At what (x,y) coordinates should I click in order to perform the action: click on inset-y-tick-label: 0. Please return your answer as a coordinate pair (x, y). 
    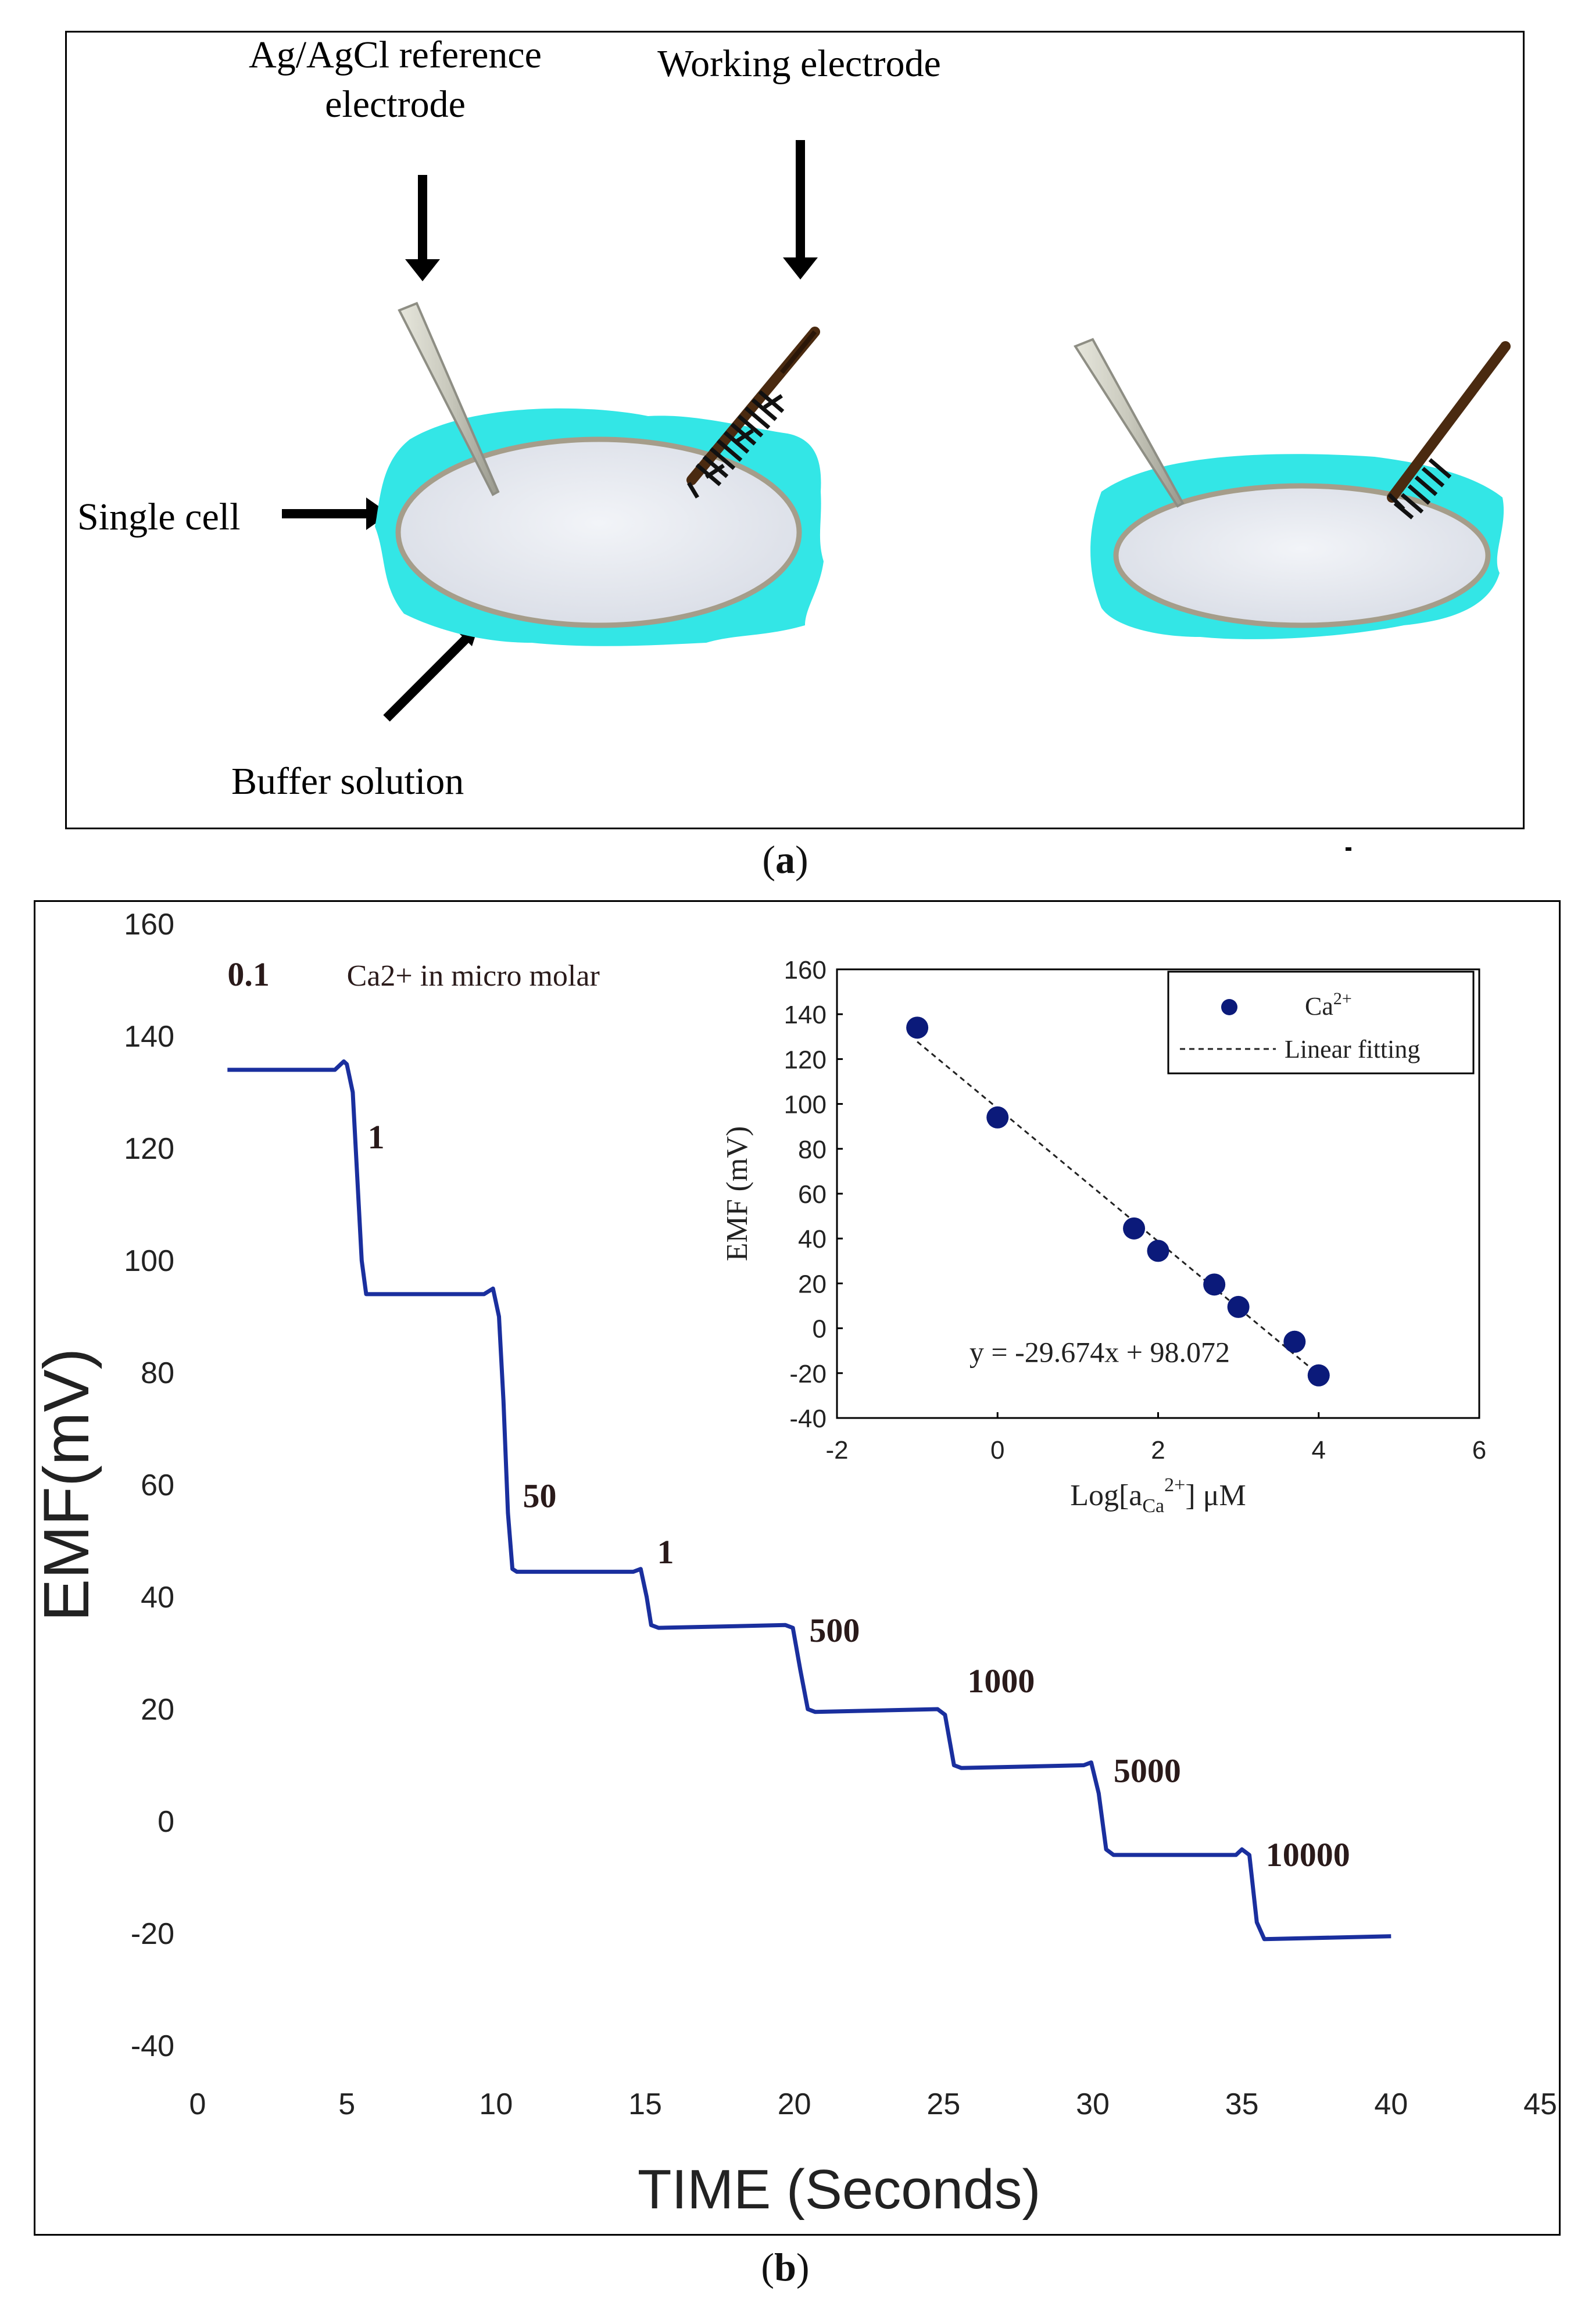
    Looking at the image, I should click on (820, 1329).